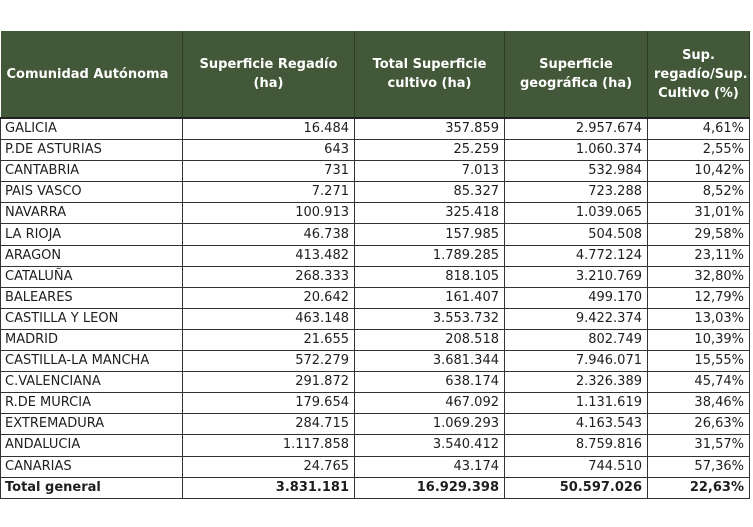  I want to click on cultivo-cell: 1.069.293, so click(429, 424).